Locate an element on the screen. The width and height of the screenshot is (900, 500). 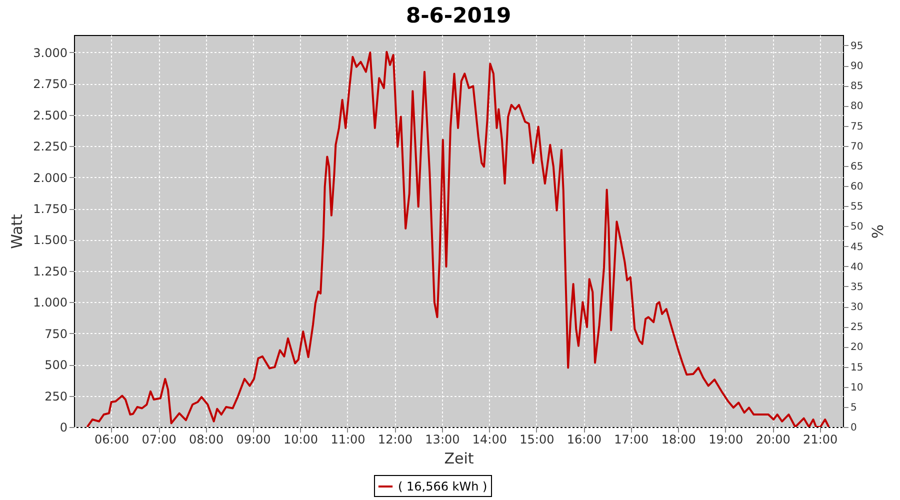
x-tick-label: 07:00 is located at coordinates (159, 439).